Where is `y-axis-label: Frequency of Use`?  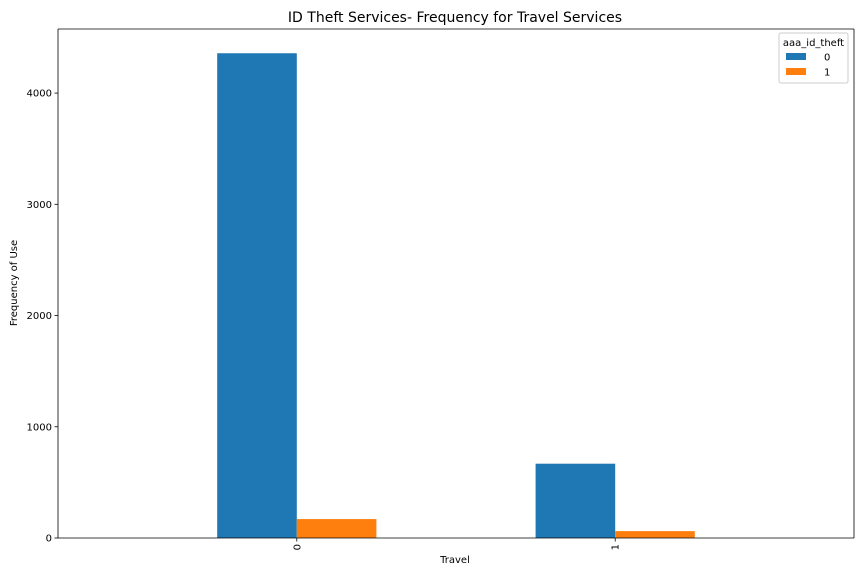
y-axis-label: Frequency of Use is located at coordinates (14, 283).